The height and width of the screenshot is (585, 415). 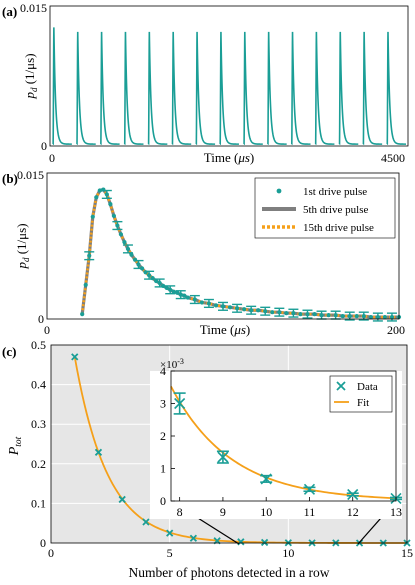 What do you see at coordinates (43, 543) in the screenshot?
I see `panel-c-ytick-label: 0` at bounding box center [43, 543].